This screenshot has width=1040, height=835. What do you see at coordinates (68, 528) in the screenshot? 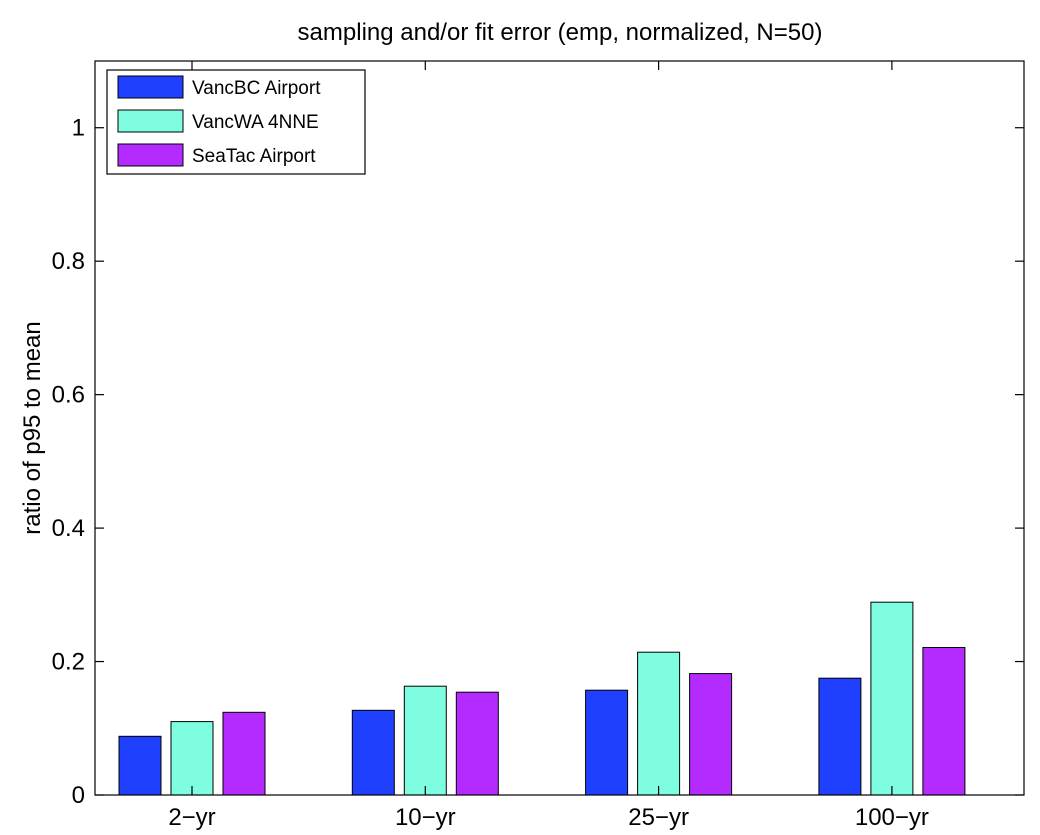
I see `y-tick-label: 0.4` at bounding box center [68, 528].